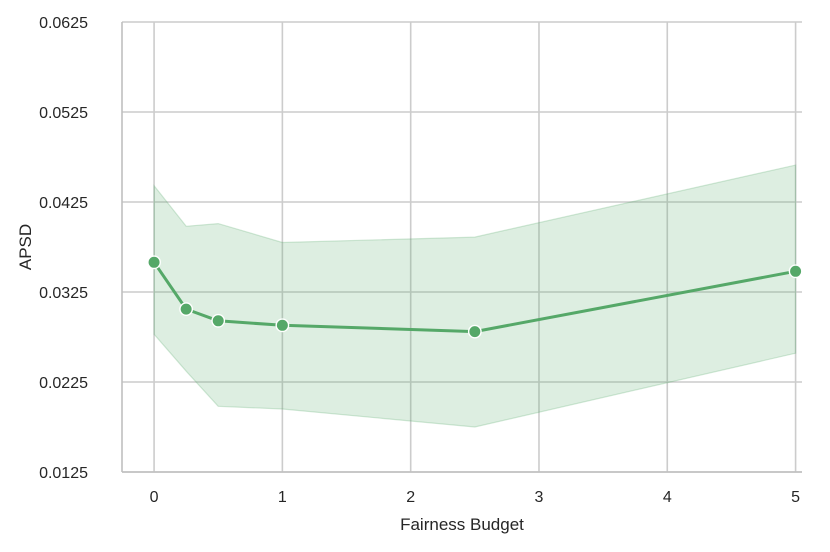 The height and width of the screenshot is (552, 830). What do you see at coordinates (63, 293) in the screenshot?
I see `y-tick-label-2: 0.0325` at bounding box center [63, 293].